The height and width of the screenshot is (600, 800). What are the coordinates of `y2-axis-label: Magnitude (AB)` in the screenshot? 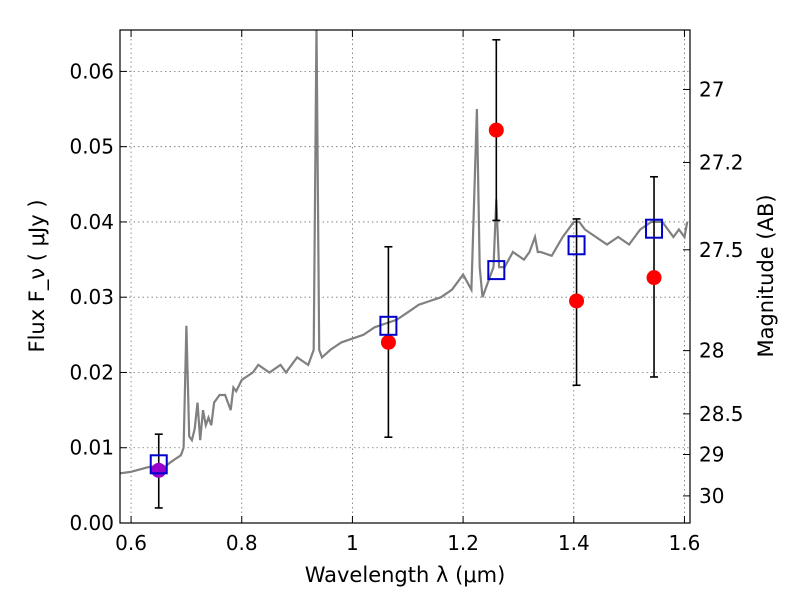 It's located at (766, 275).